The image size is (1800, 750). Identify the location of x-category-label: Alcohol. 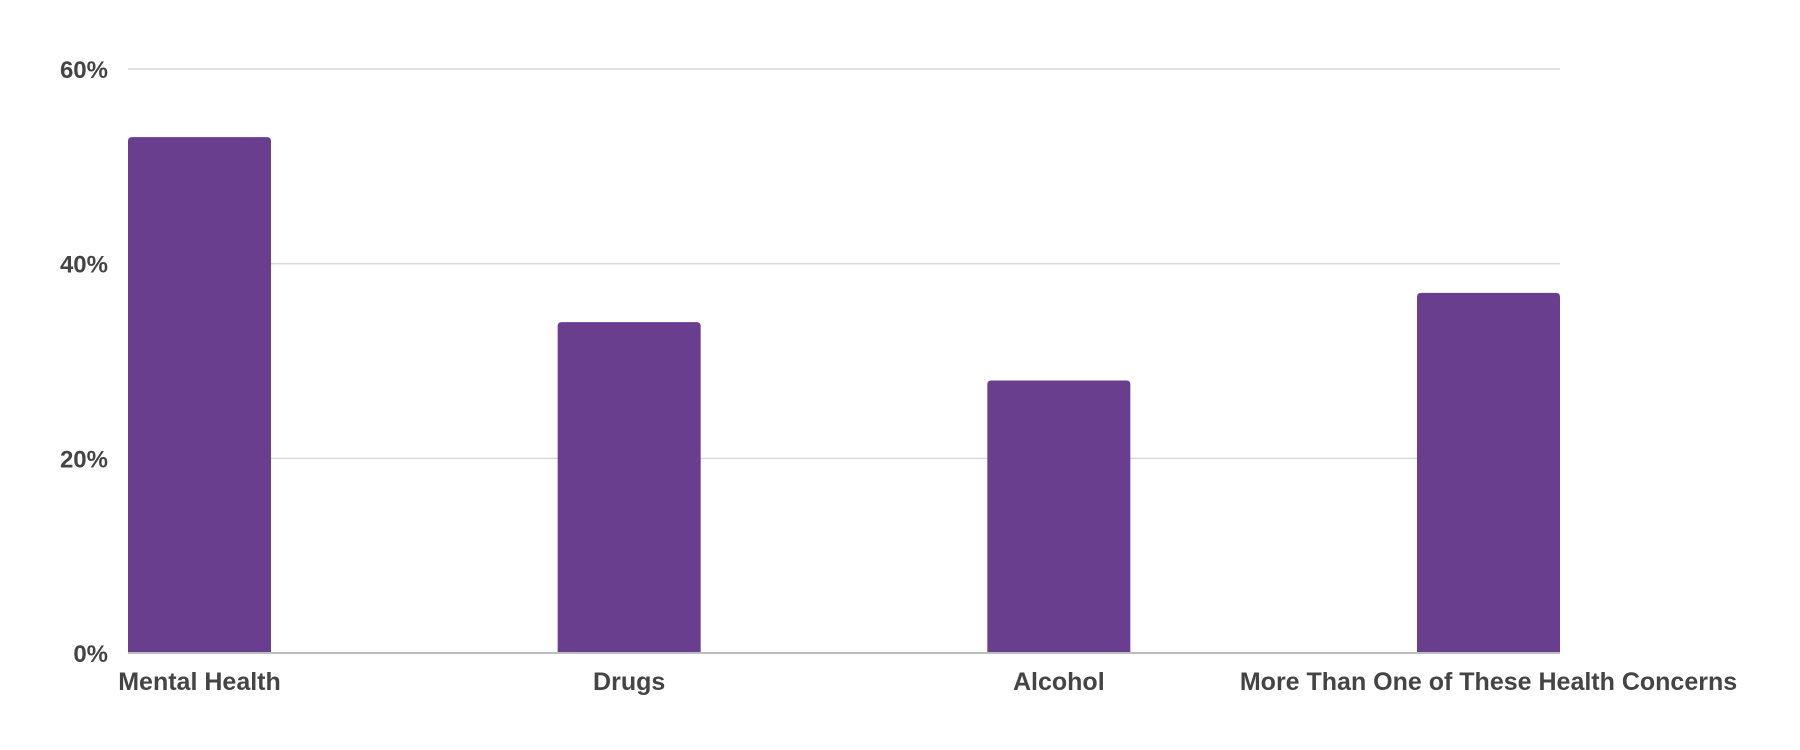
(1059, 682).